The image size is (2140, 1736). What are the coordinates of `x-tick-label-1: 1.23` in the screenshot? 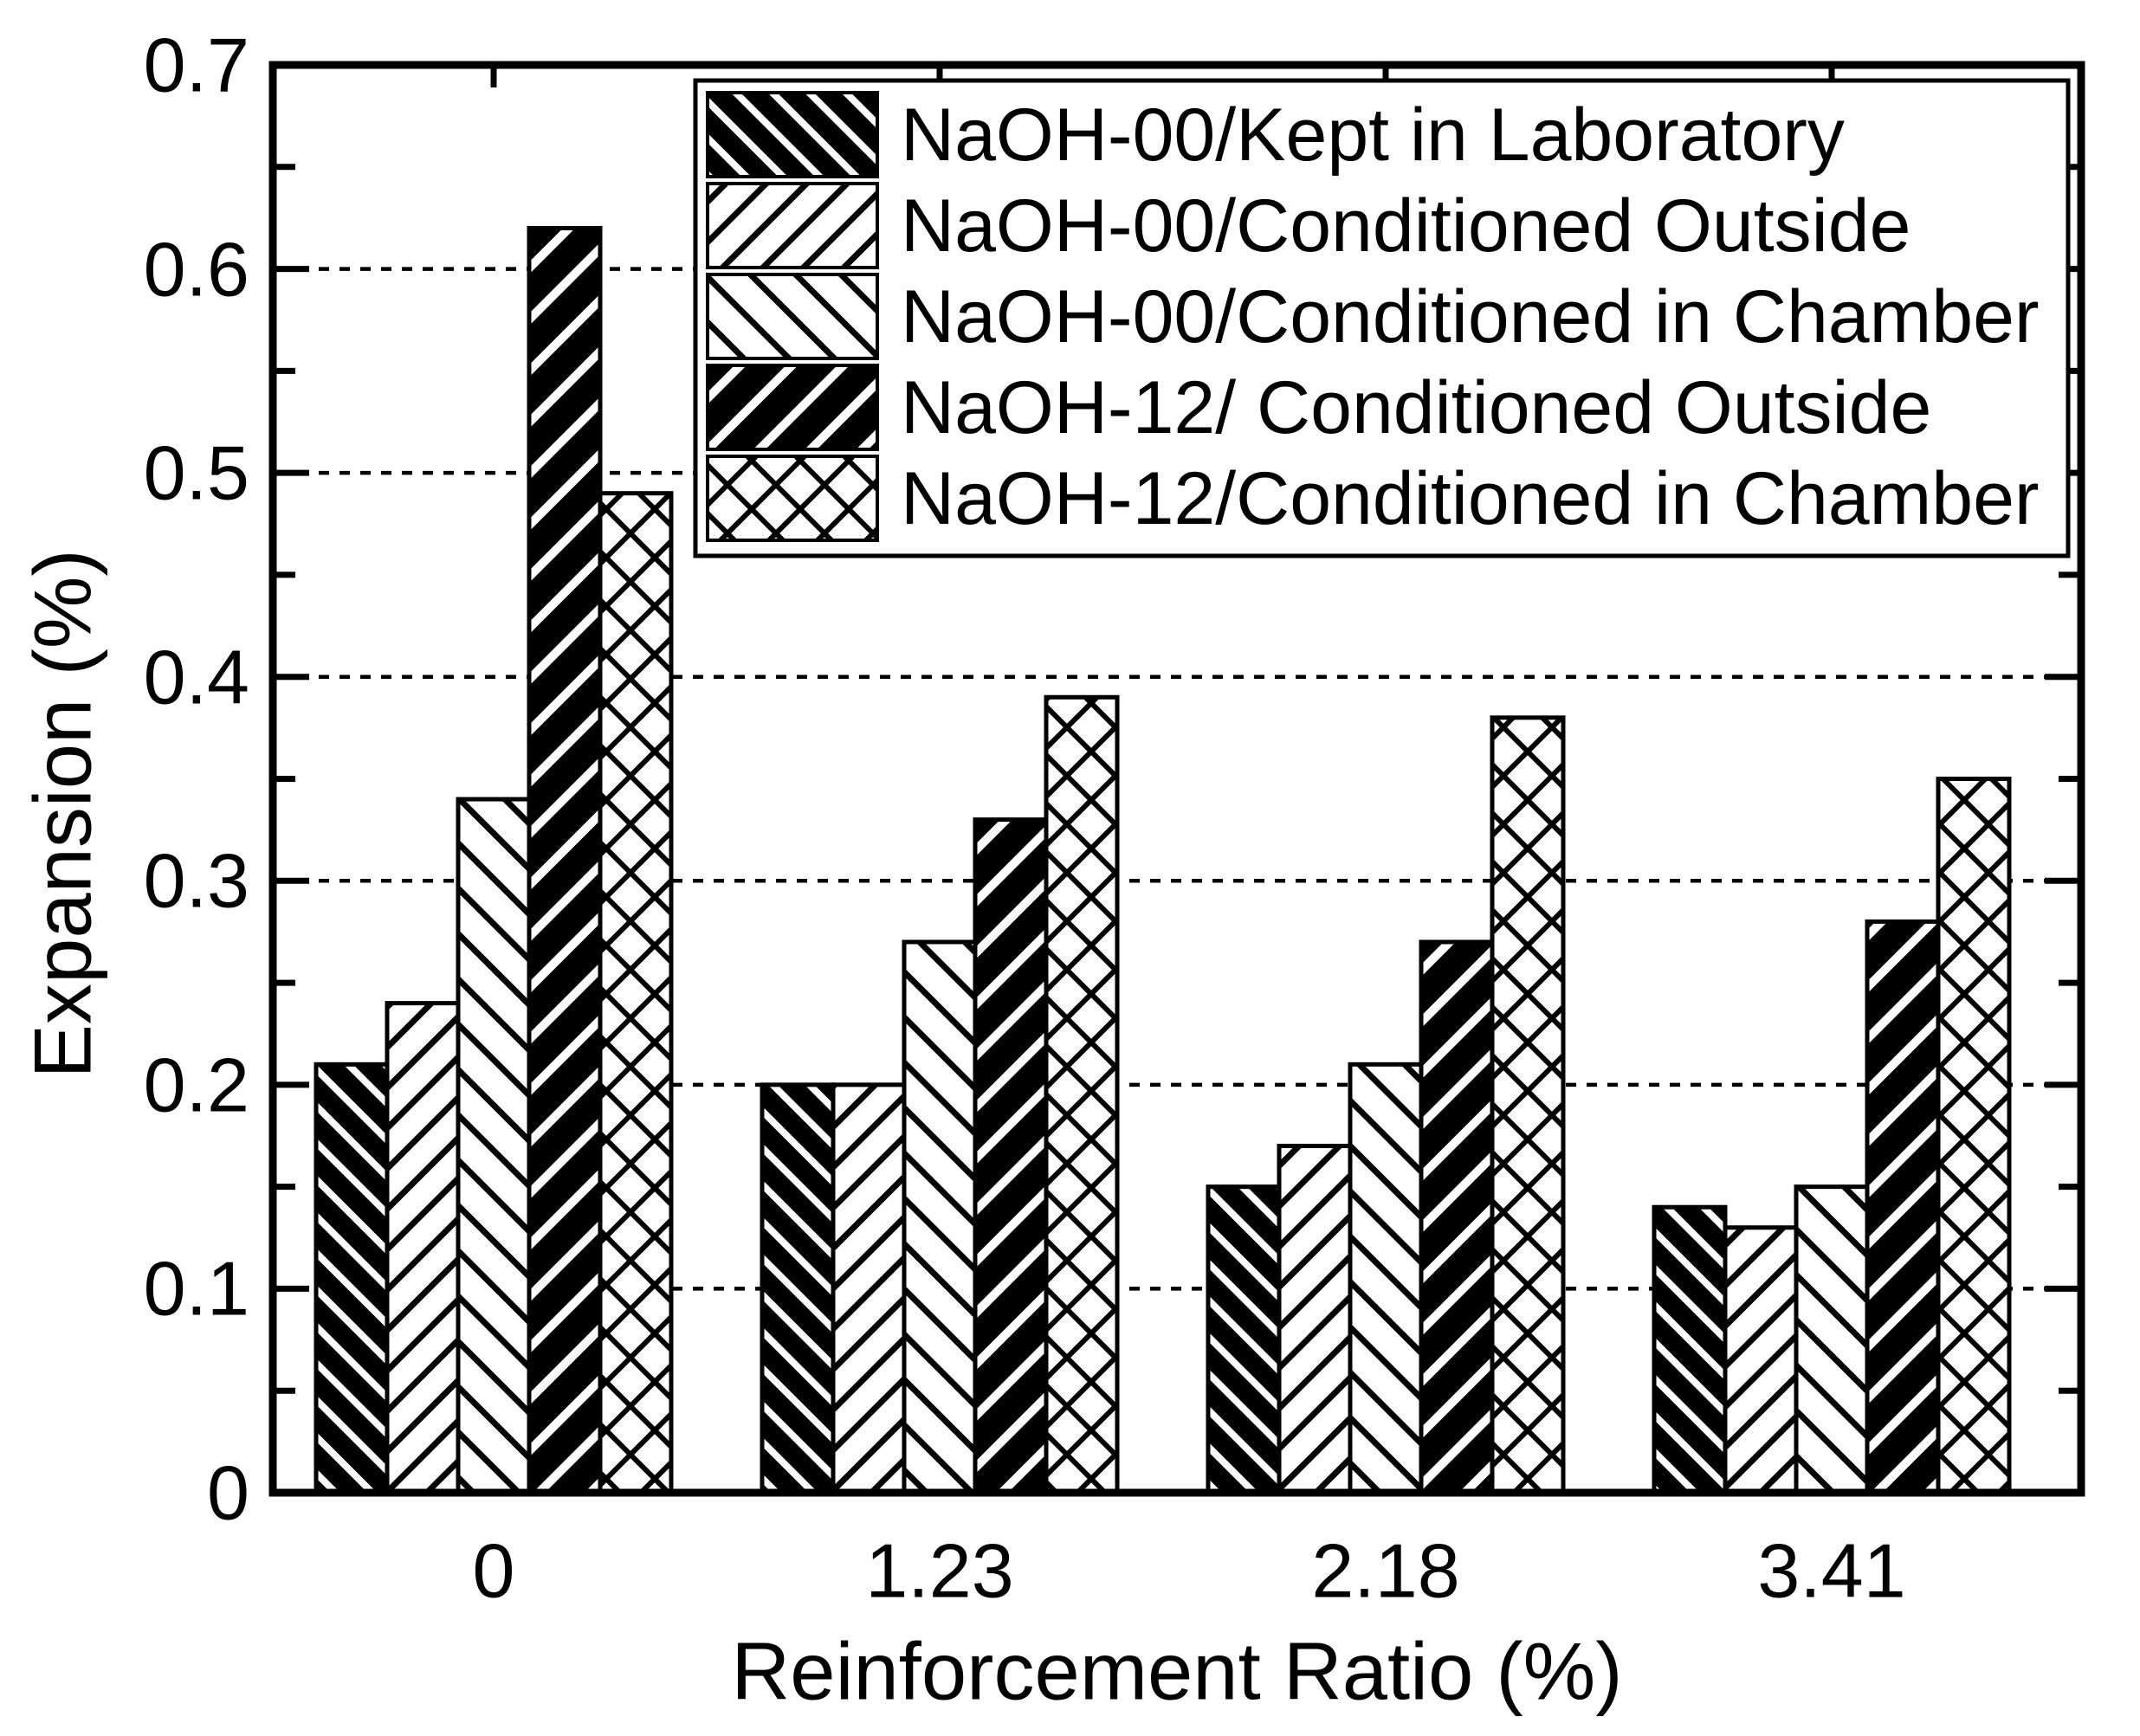 It's located at (939, 1571).